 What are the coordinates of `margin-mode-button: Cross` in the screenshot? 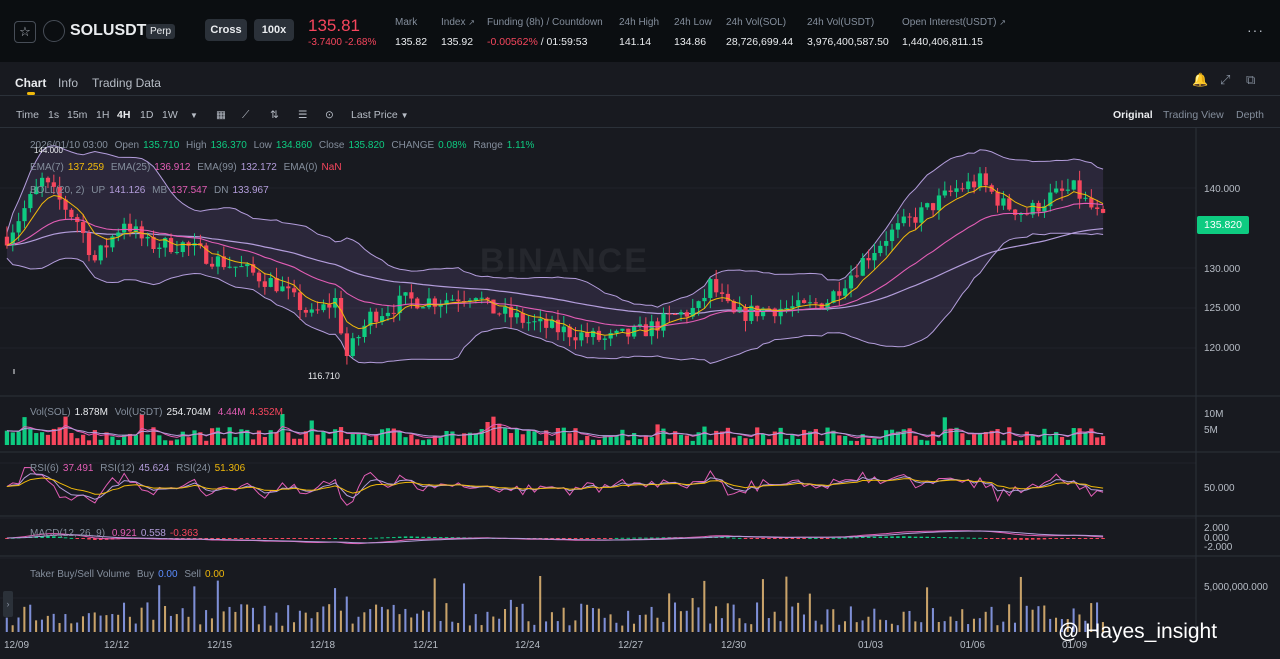 It's located at (226, 30).